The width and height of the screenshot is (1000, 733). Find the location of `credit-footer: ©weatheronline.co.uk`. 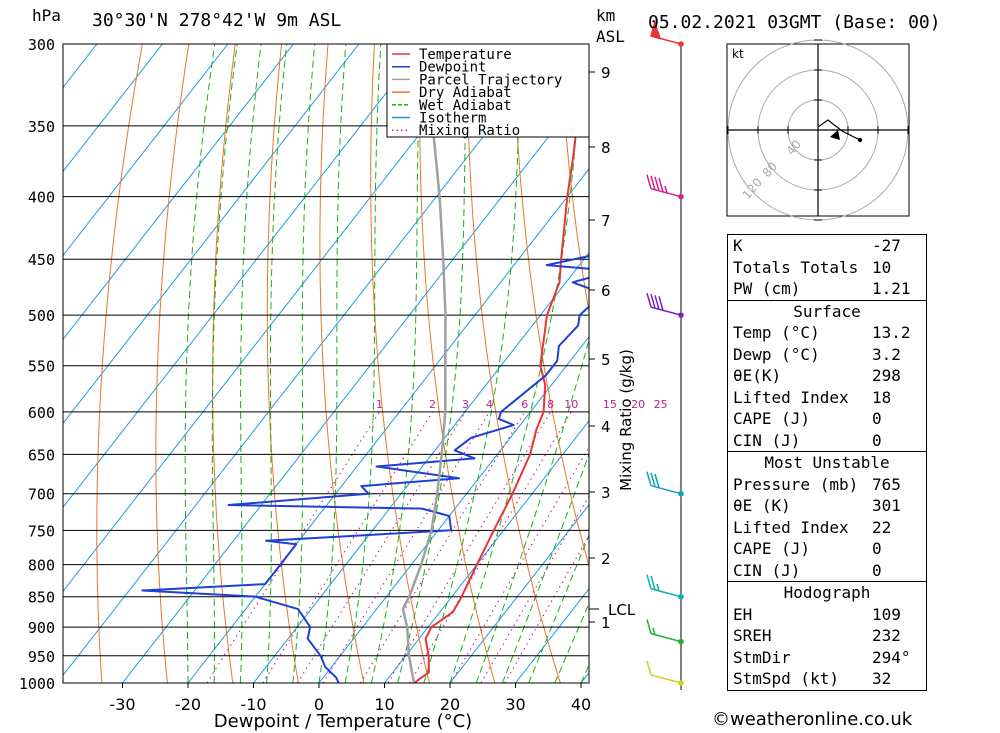

credit-footer: ©weatheronline.co.uk is located at coordinates (812, 719).